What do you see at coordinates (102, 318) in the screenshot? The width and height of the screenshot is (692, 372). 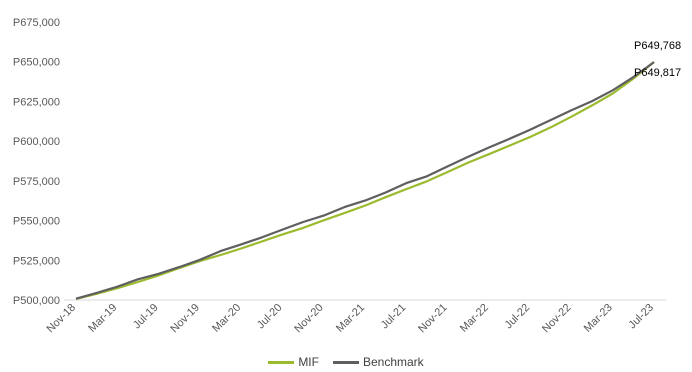 I see `x-tick-label: Mar-19` at bounding box center [102, 318].